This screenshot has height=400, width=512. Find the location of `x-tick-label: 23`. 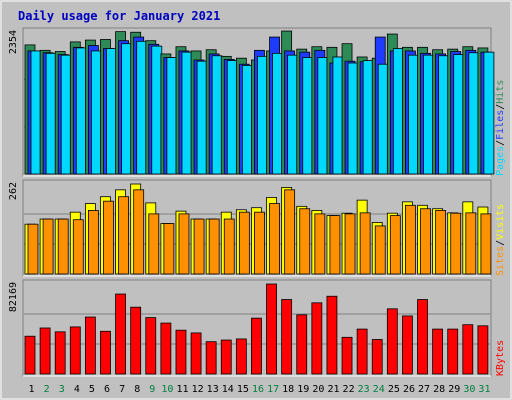

x-tick-label: 23 is located at coordinates (364, 389).